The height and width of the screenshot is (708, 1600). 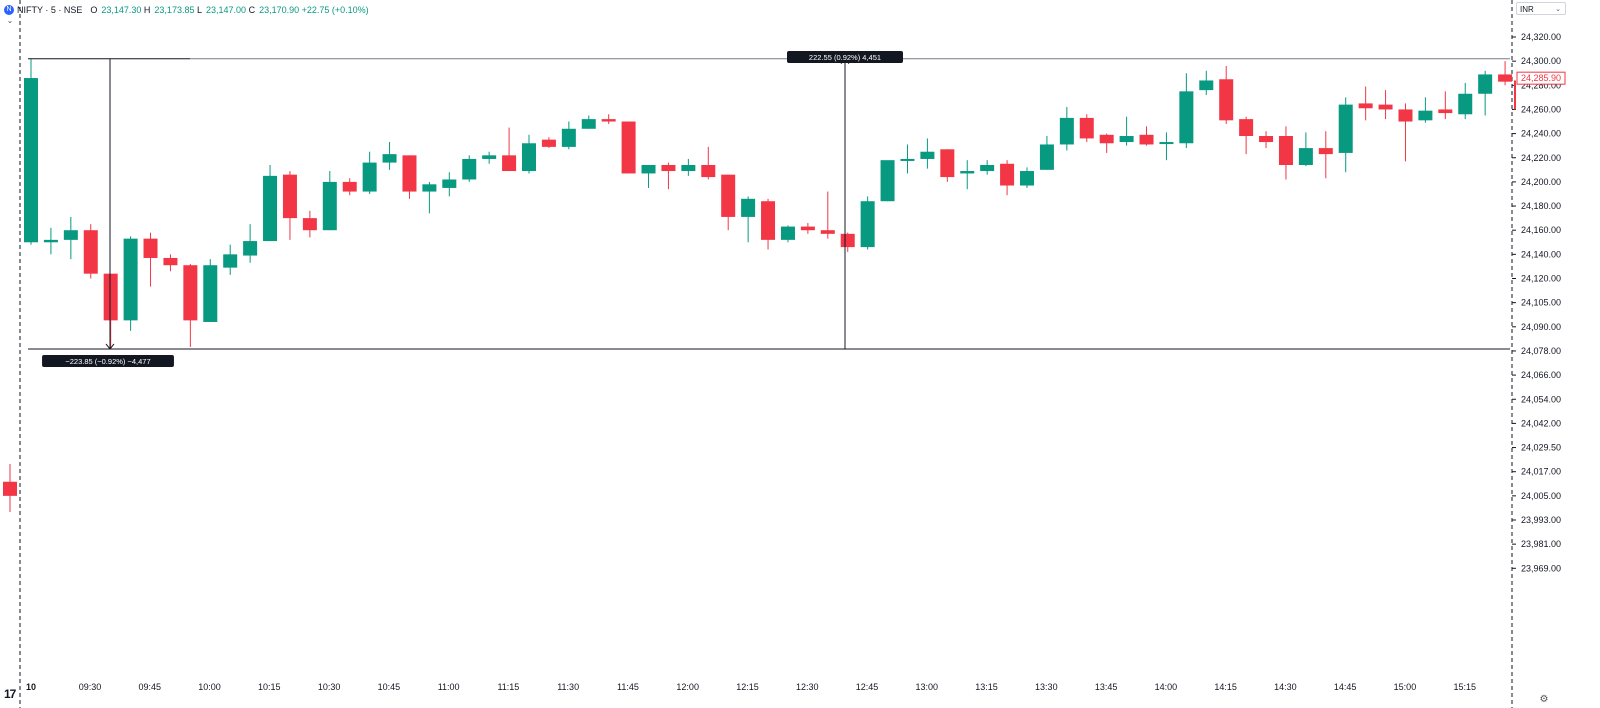 What do you see at coordinates (568, 687) in the screenshot?
I see `x-tick-label: 11:30` at bounding box center [568, 687].